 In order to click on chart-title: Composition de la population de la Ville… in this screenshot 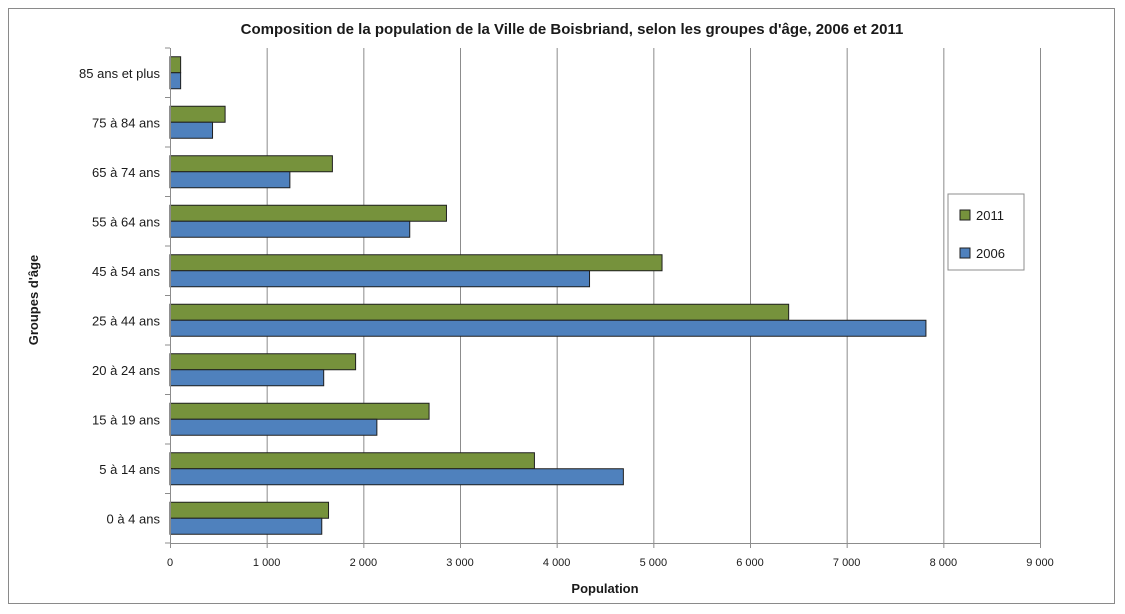, I will do `click(572, 29)`.